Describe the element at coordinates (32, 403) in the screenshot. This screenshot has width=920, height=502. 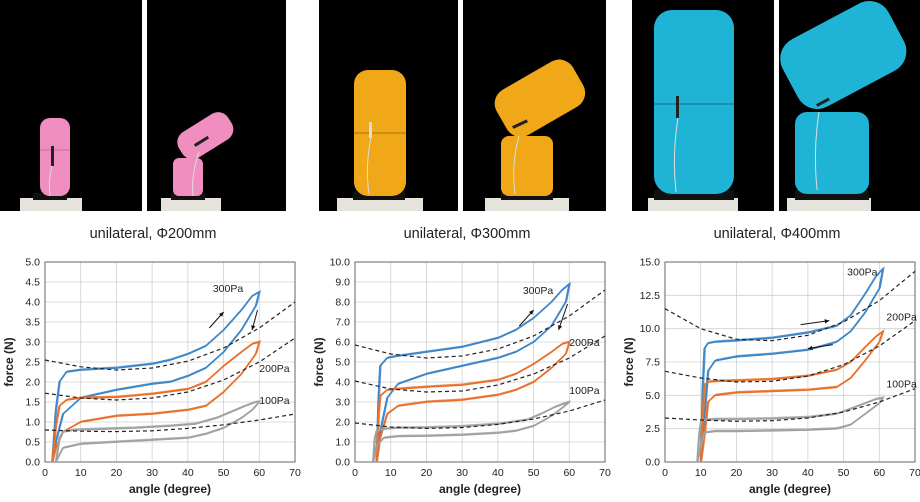
I see `y-tick-label: 1.5` at that location.